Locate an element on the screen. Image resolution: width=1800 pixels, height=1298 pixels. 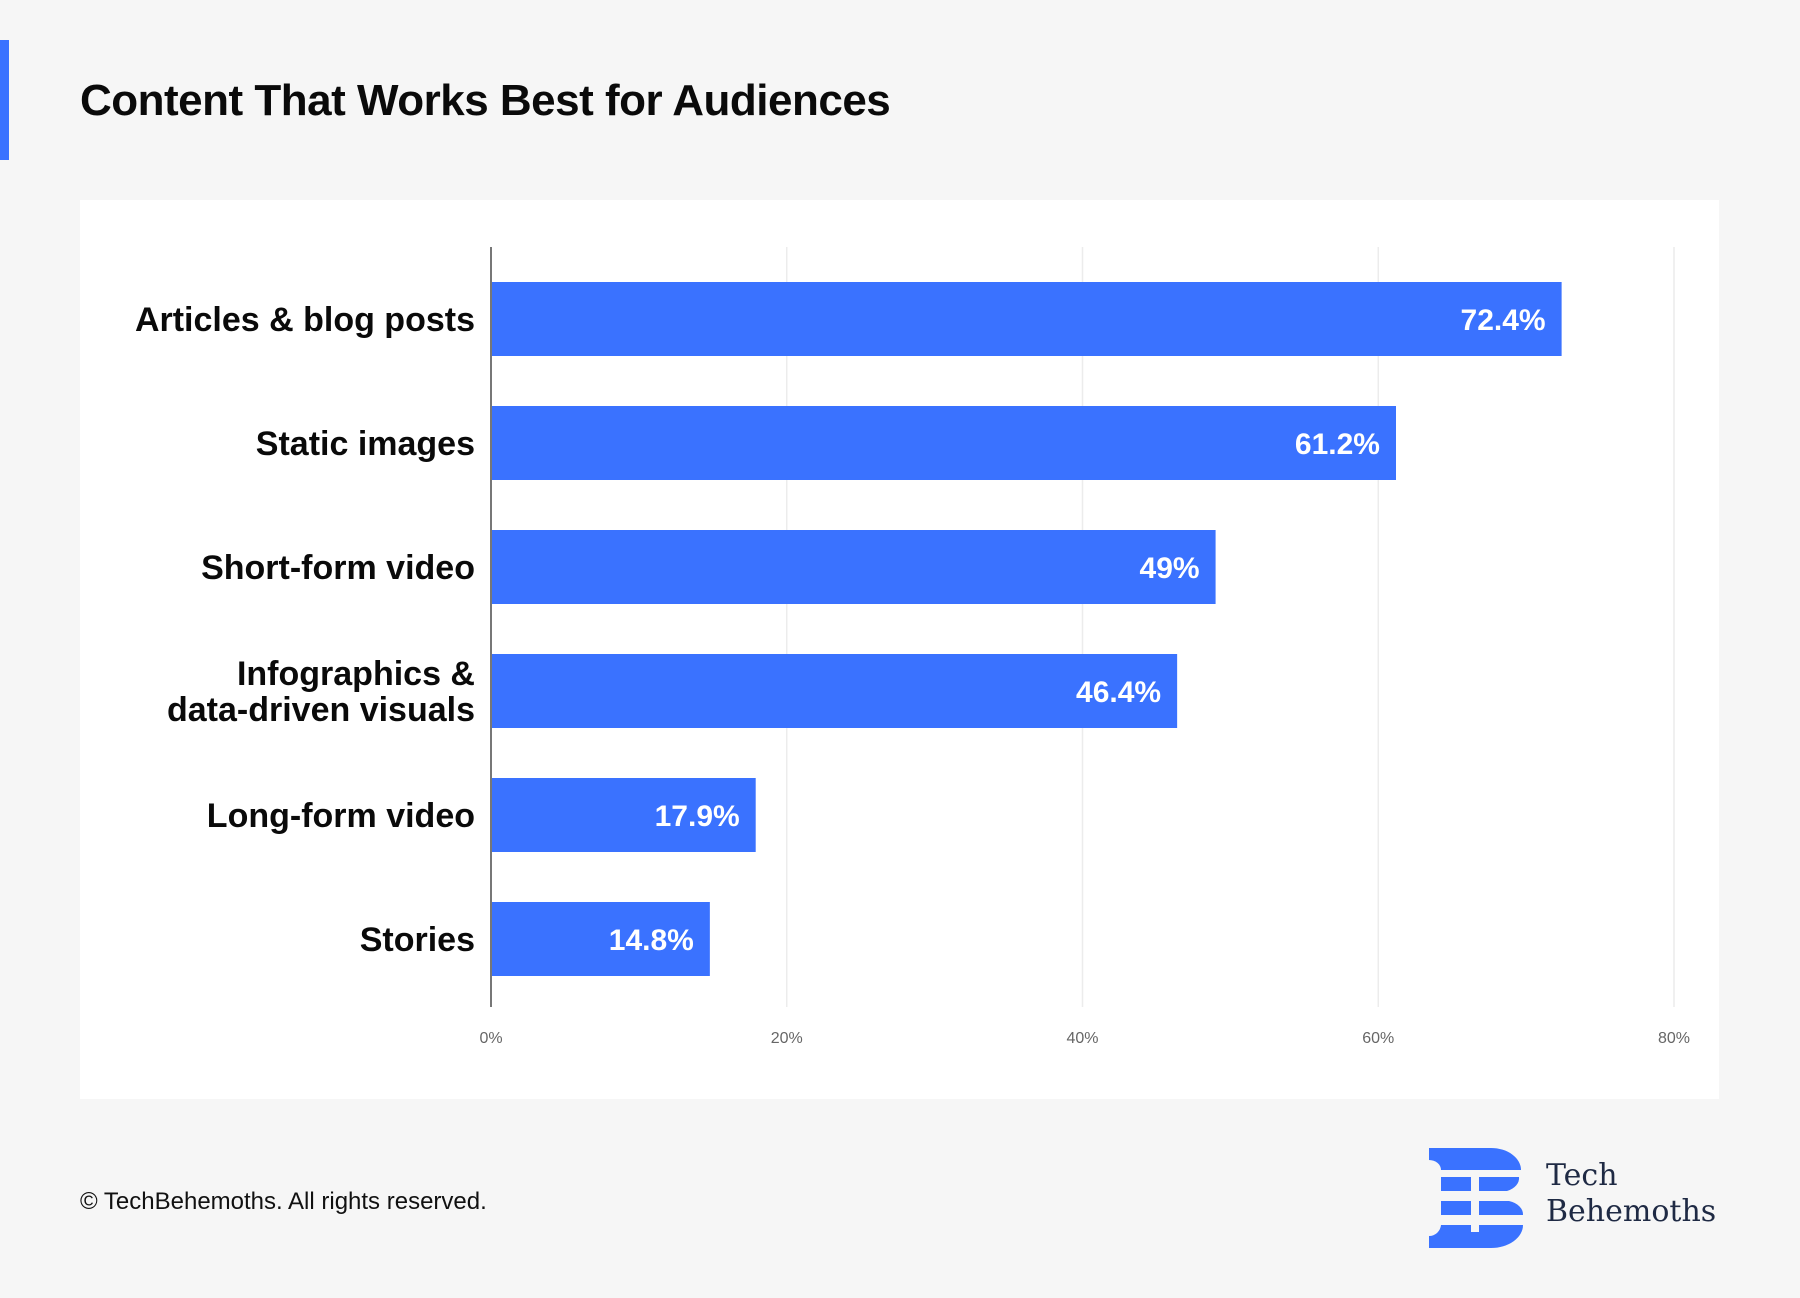
x-tick-label: 40% is located at coordinates (1082, 1038).